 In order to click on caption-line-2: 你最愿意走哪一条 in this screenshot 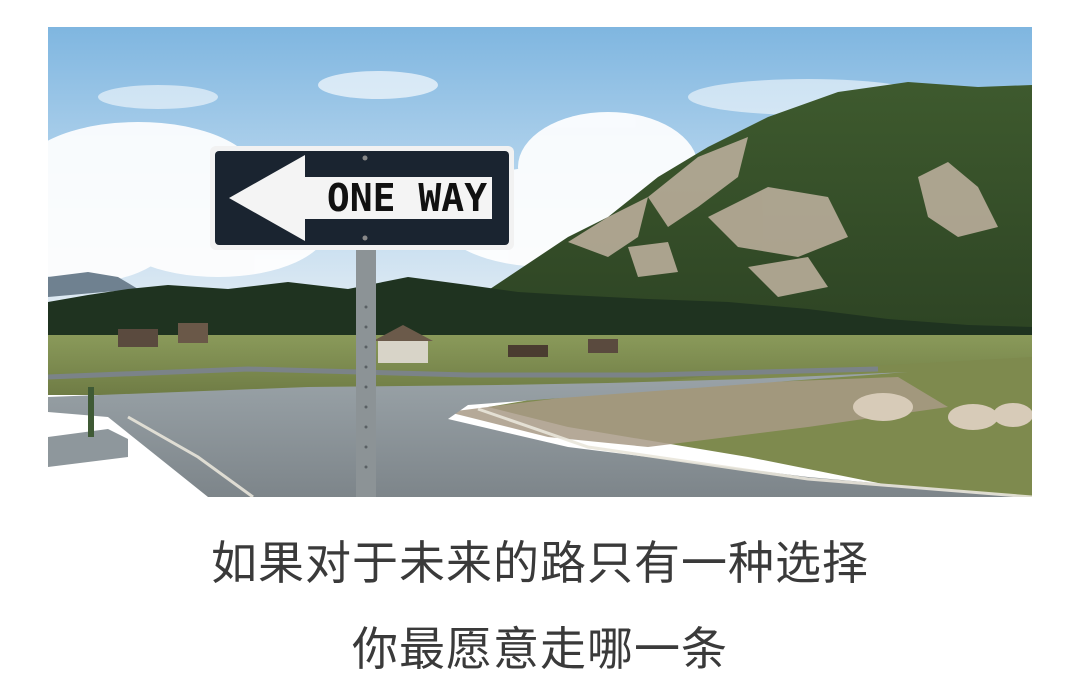, I will do `click(540, 649)`.